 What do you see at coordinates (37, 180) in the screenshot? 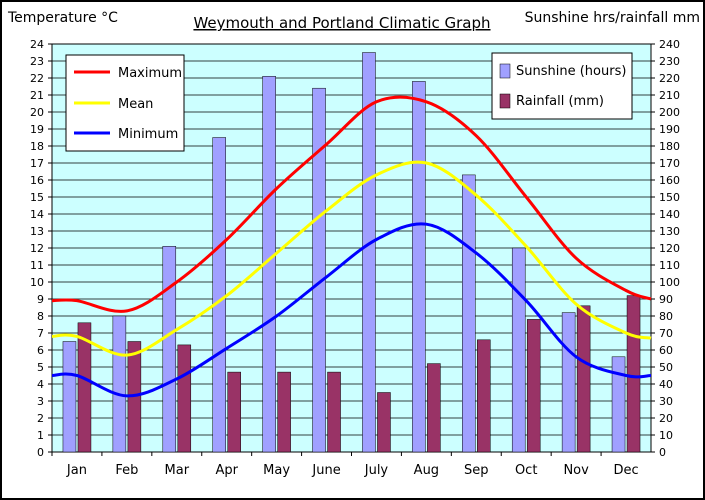
I see `left-tick-label: 16` at bounding box center [37, 180].